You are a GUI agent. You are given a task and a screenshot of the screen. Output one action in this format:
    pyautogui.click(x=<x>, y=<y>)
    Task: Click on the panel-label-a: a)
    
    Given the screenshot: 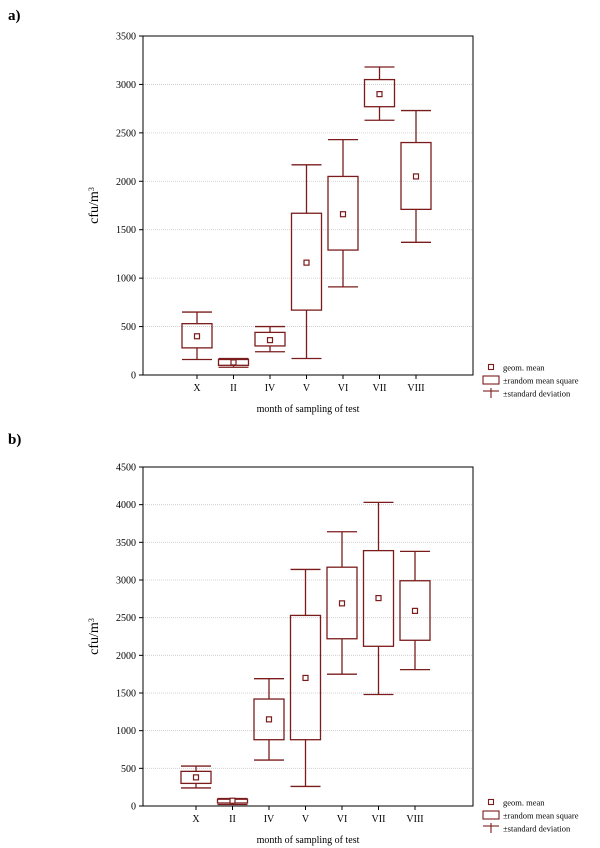 What is the action you would take?
    pyautogui.click(x=14, y=16)
    